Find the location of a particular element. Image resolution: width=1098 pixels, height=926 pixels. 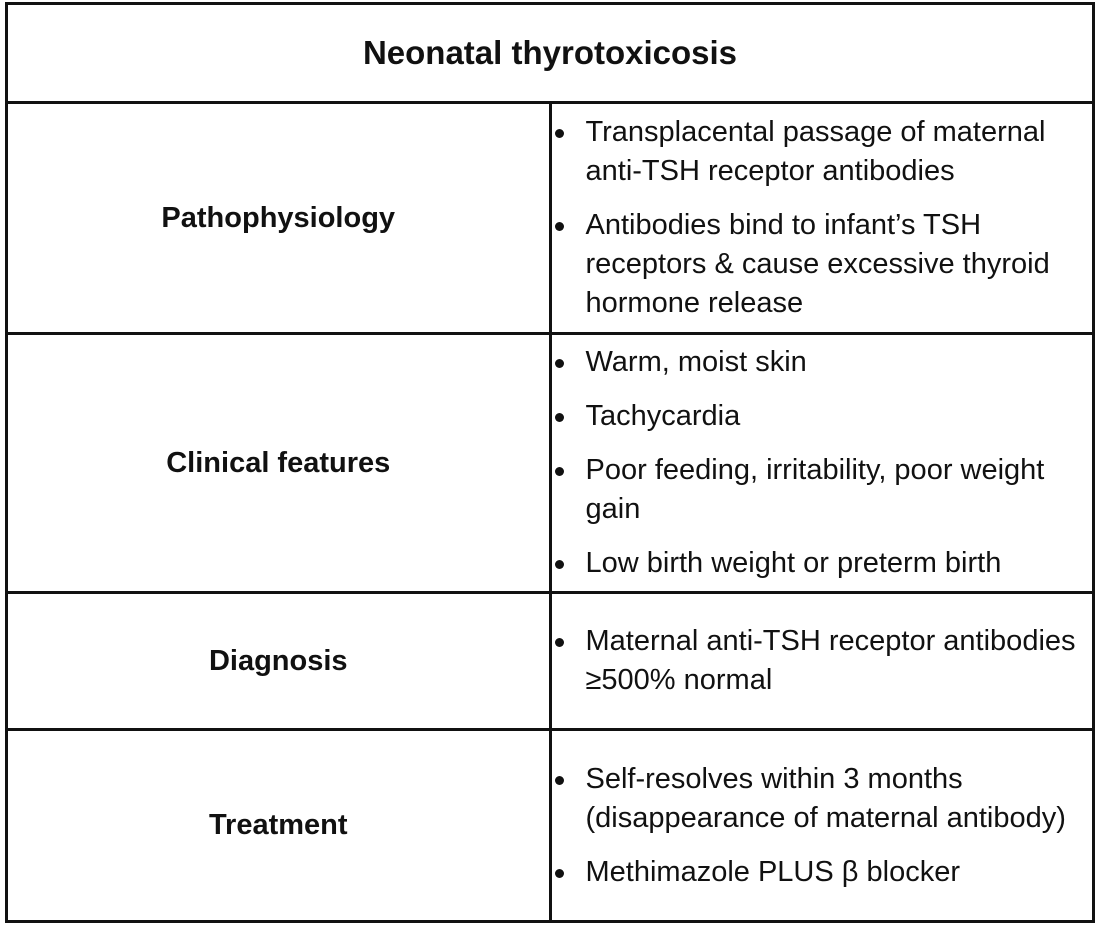

list-item-text: Tachycardia is located at coordinates (663, 416).